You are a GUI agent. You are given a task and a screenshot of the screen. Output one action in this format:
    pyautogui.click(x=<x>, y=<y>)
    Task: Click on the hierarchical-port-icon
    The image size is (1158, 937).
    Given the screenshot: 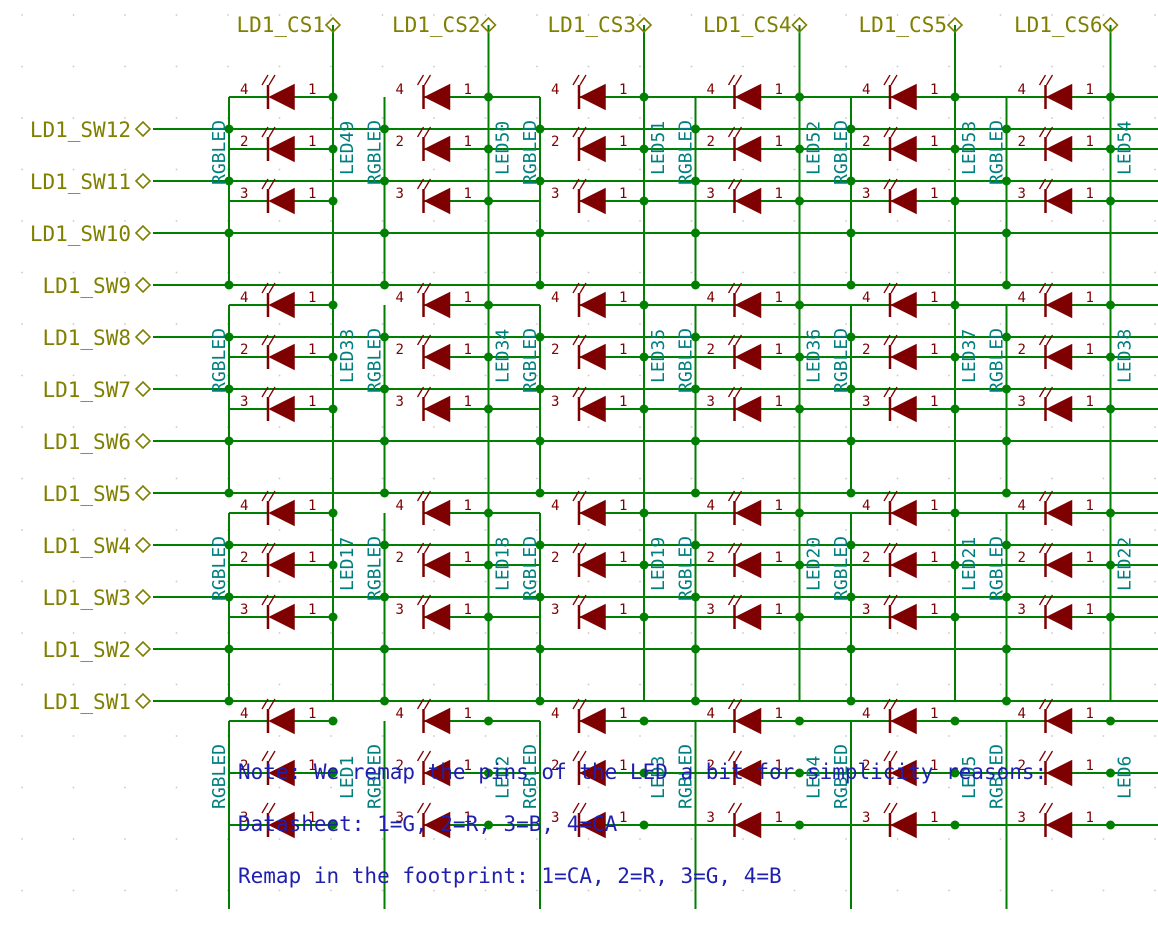 What is the action you would take?
    pyautogui.click(x=143, y=701)
    